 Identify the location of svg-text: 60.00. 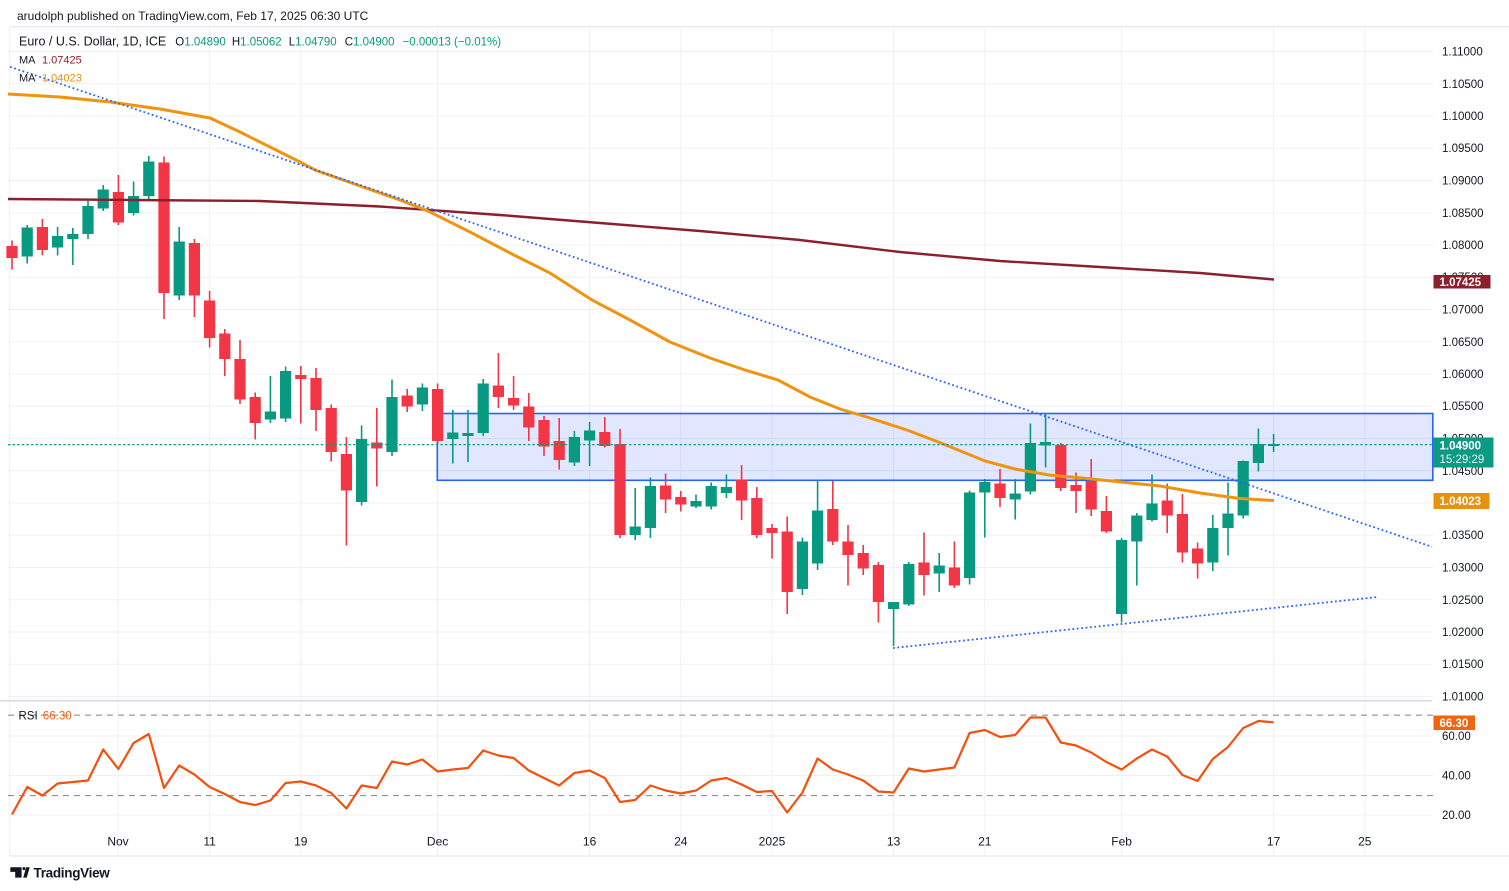
(1456, 737).